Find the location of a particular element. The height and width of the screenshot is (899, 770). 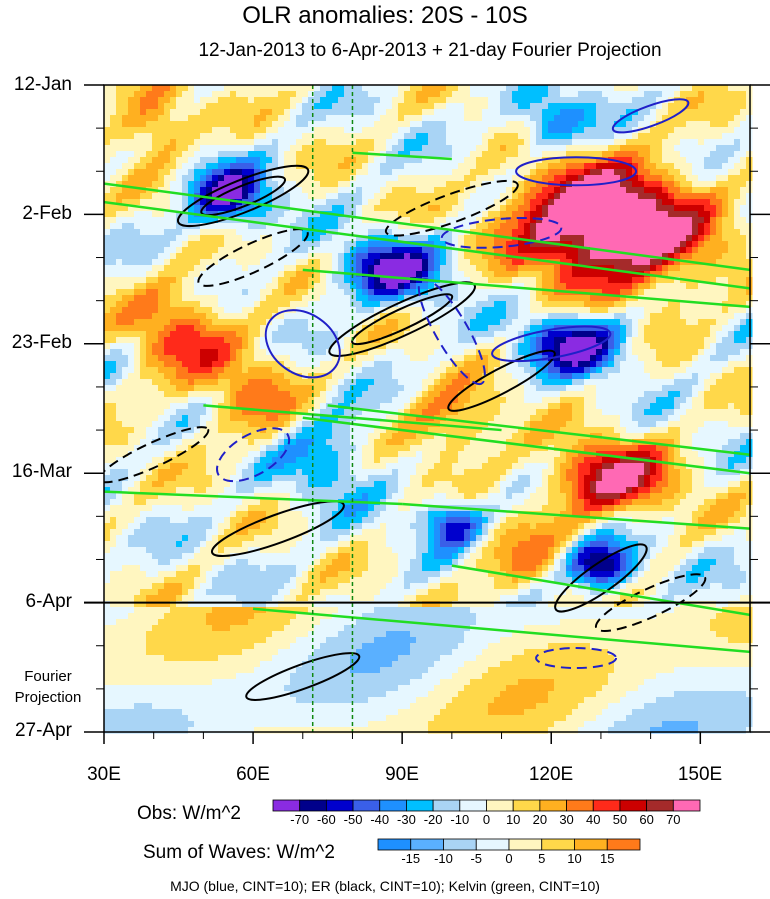

obs-legend-level: -20 is located at coordinates (433, 819).